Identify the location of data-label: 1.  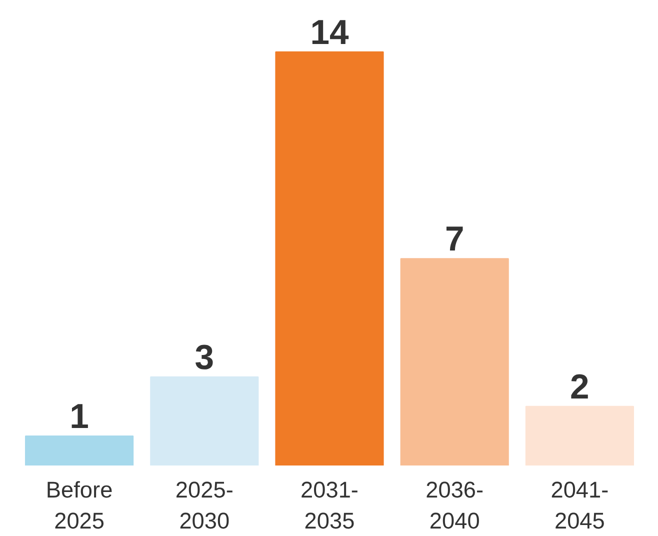
(79, 417).